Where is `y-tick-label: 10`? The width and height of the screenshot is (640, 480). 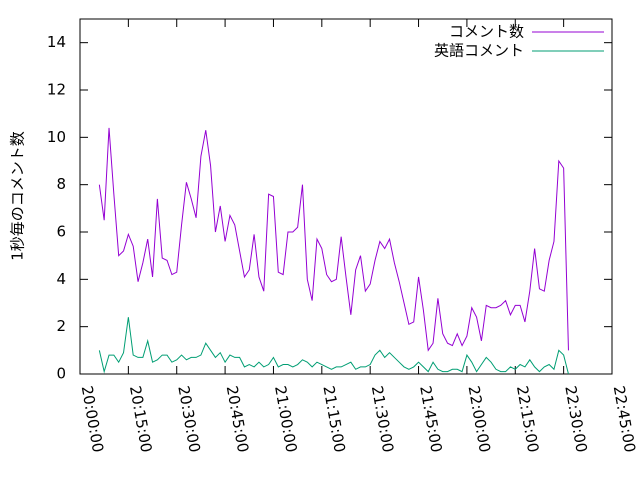 y-tick-label: 10 is located at coordinates (56, 137).